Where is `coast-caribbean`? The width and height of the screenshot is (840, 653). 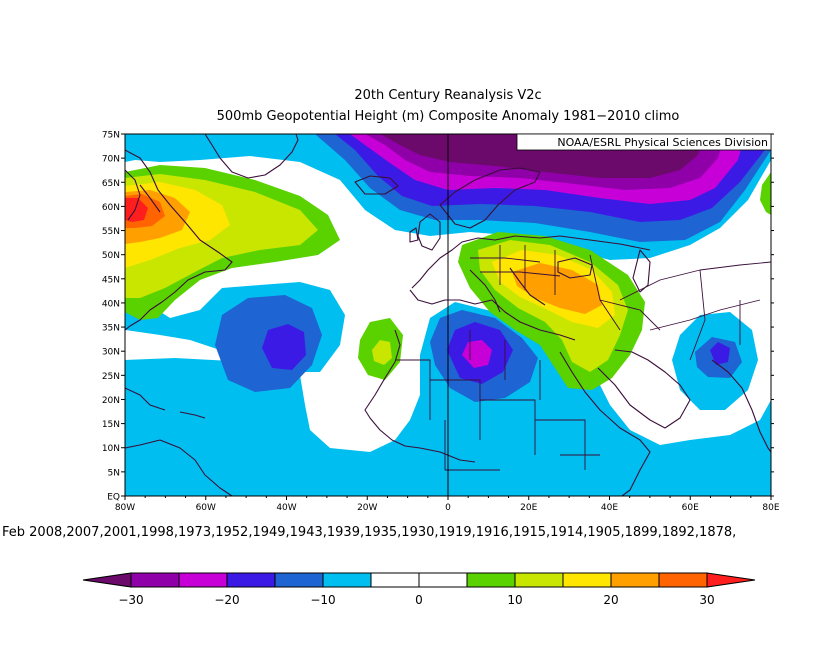 coast-caribbean is located at coordinates (165, 403).